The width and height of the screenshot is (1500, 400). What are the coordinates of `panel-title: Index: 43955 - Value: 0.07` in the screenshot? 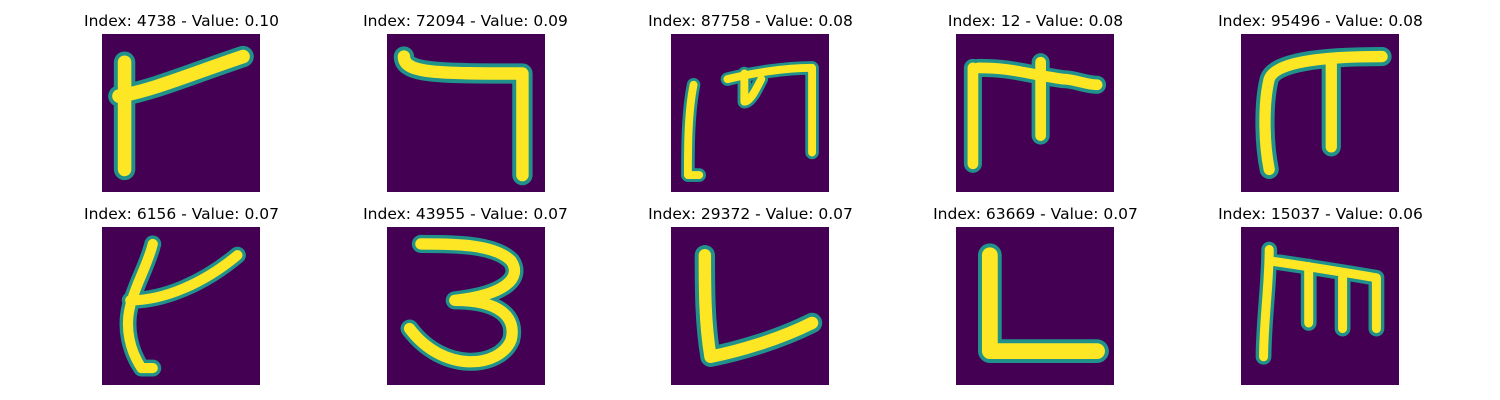 It's located at (465, 214).